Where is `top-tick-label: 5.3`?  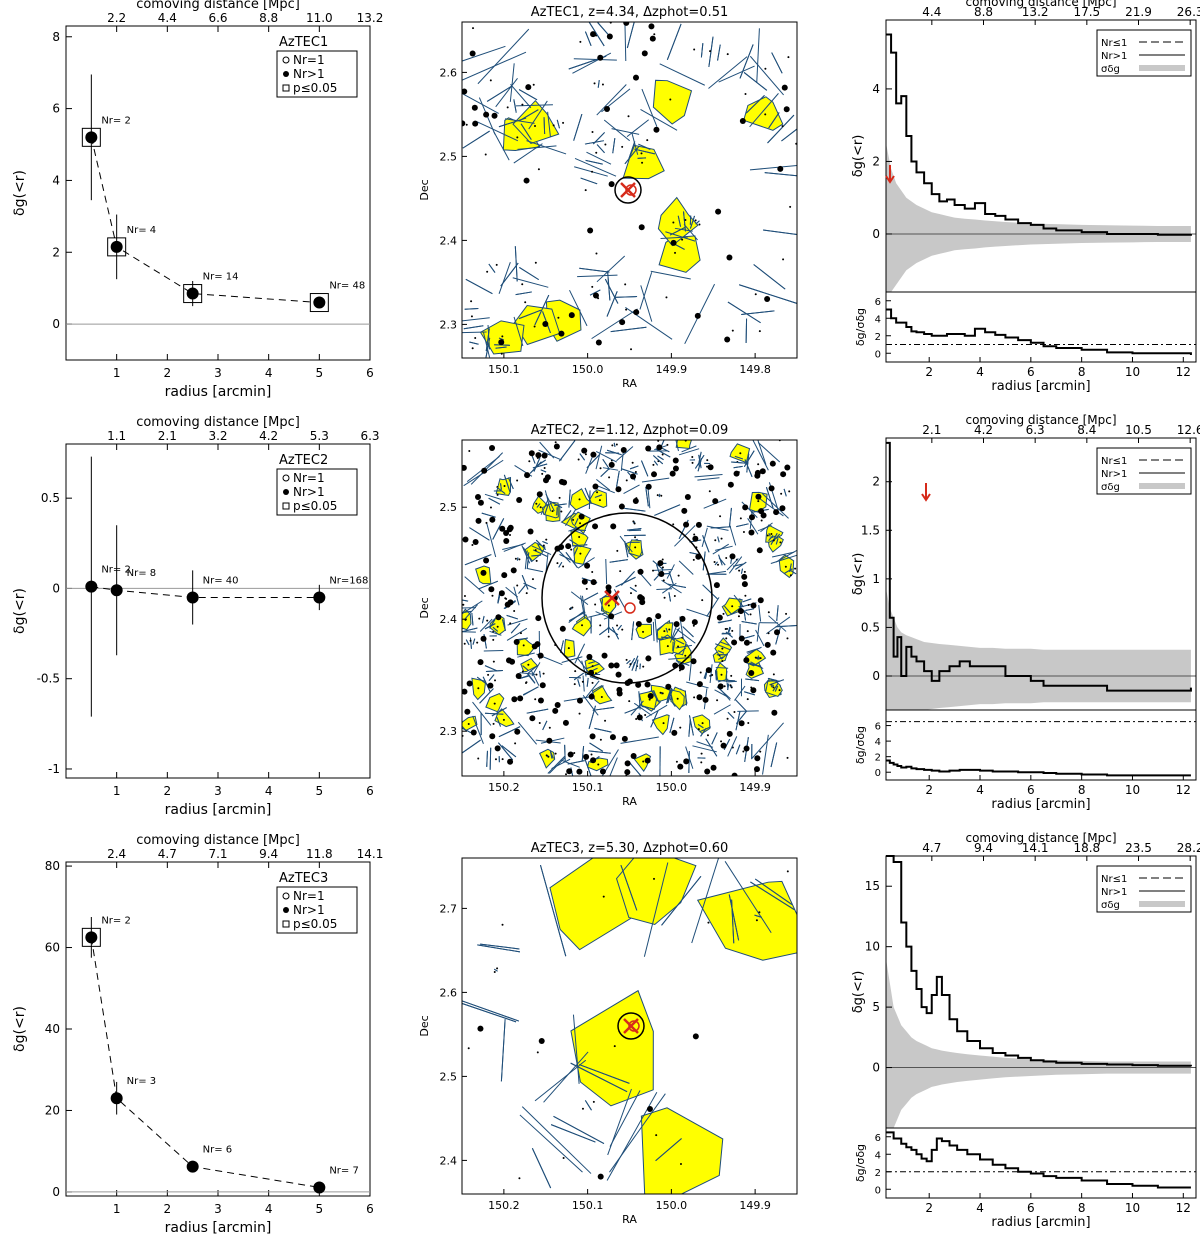 top-tick-label: 5.3 is located at coordinates (319, 436).